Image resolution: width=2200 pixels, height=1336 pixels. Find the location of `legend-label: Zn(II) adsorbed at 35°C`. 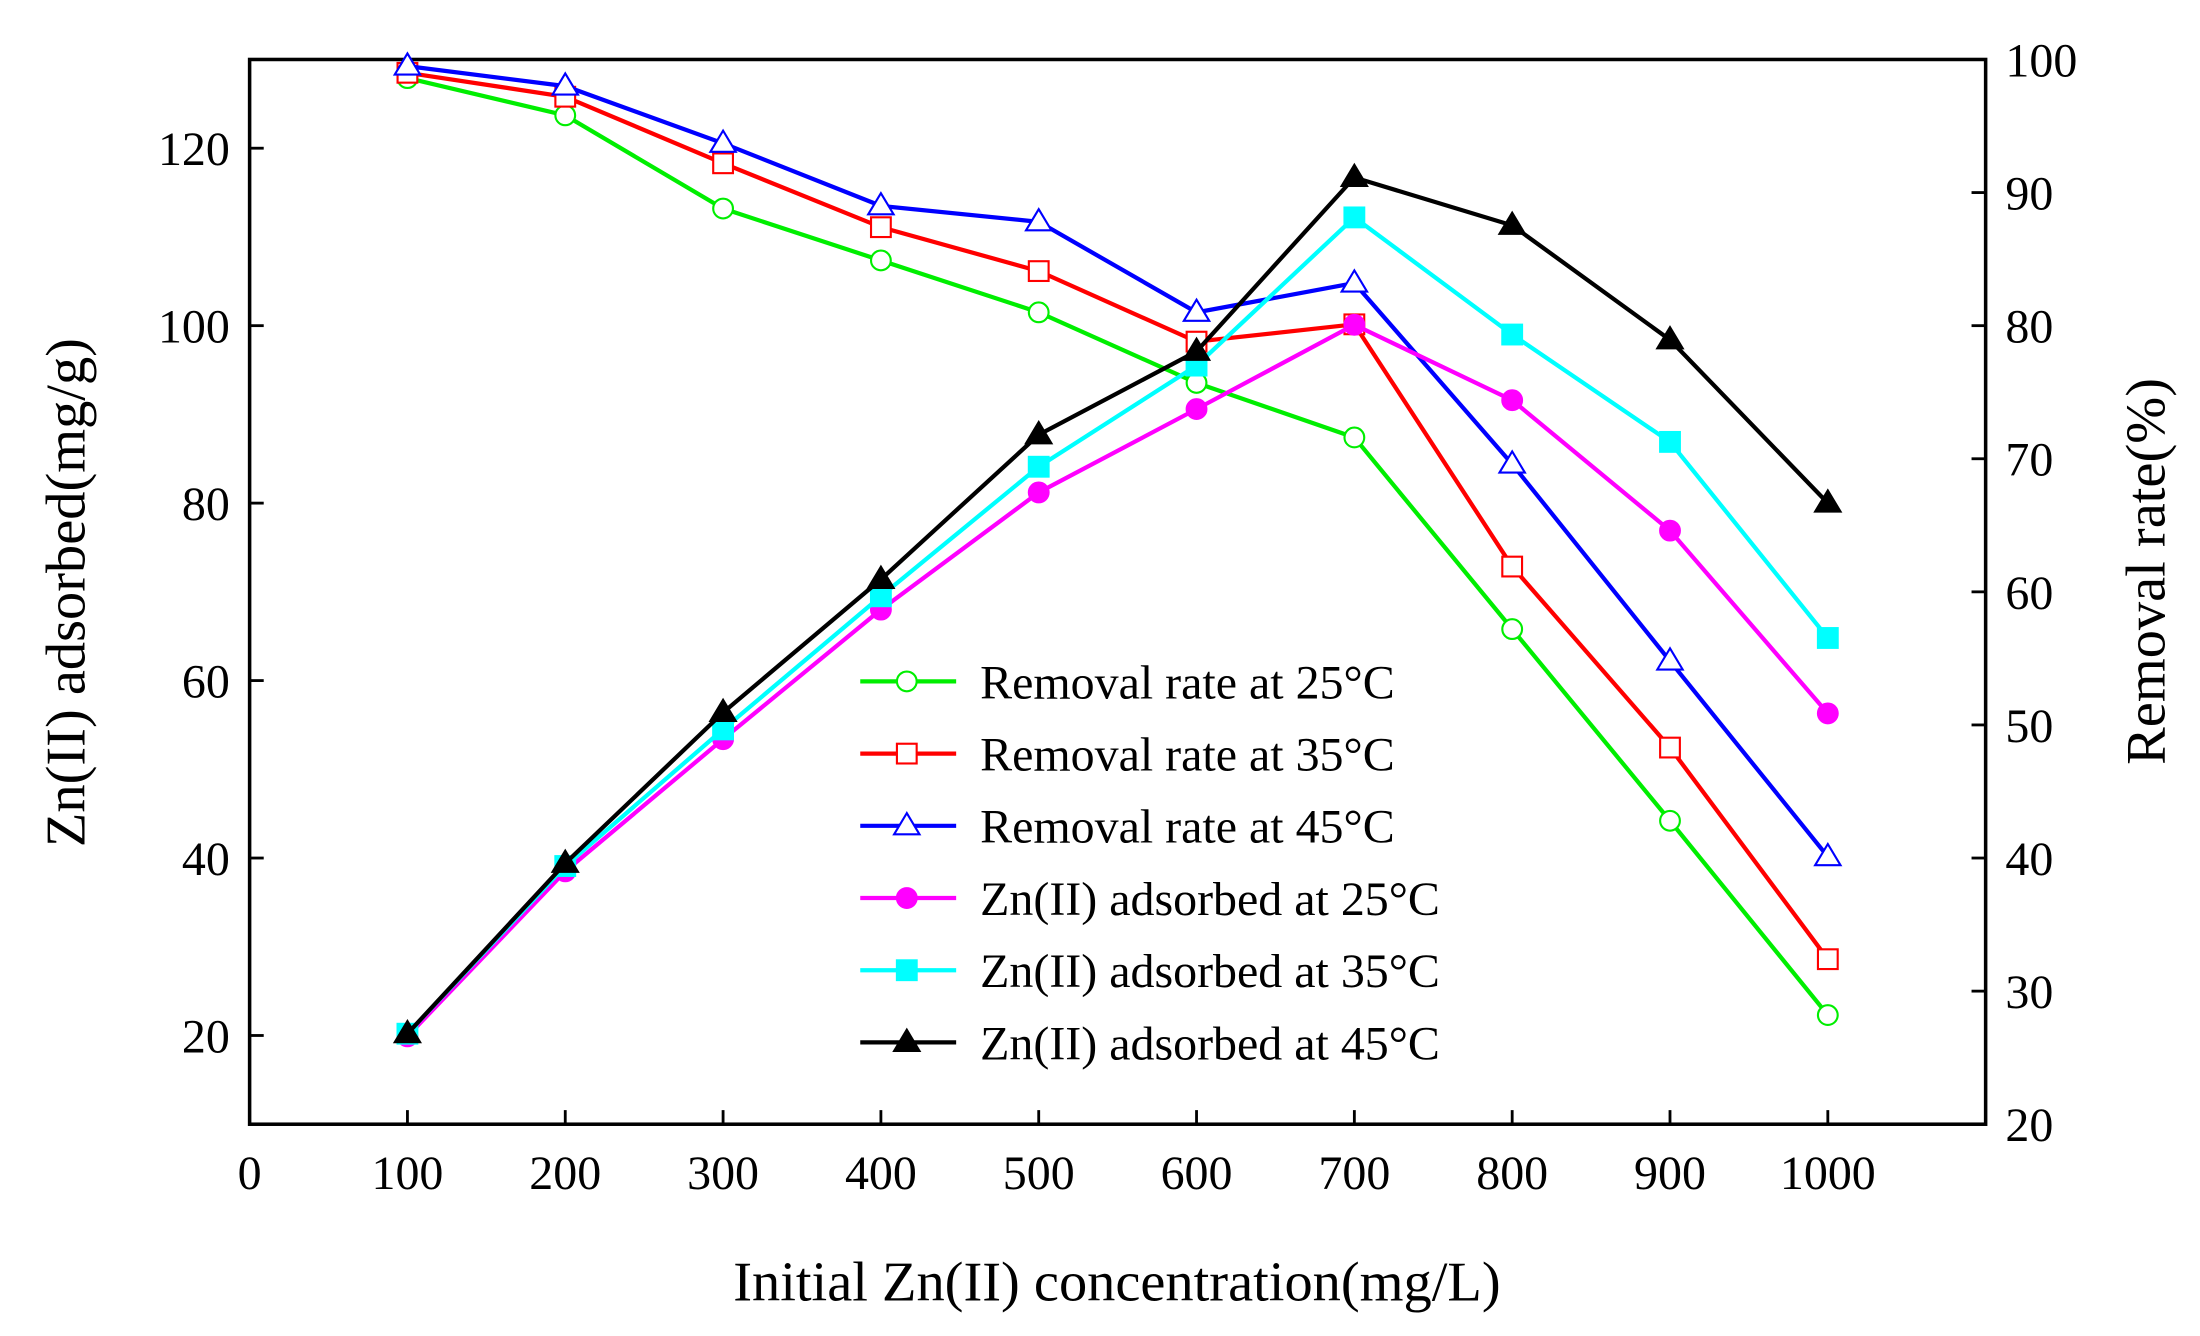

legend-label: Zn(II) adsorbed at 35°C is located at coordinates (1210, 971).